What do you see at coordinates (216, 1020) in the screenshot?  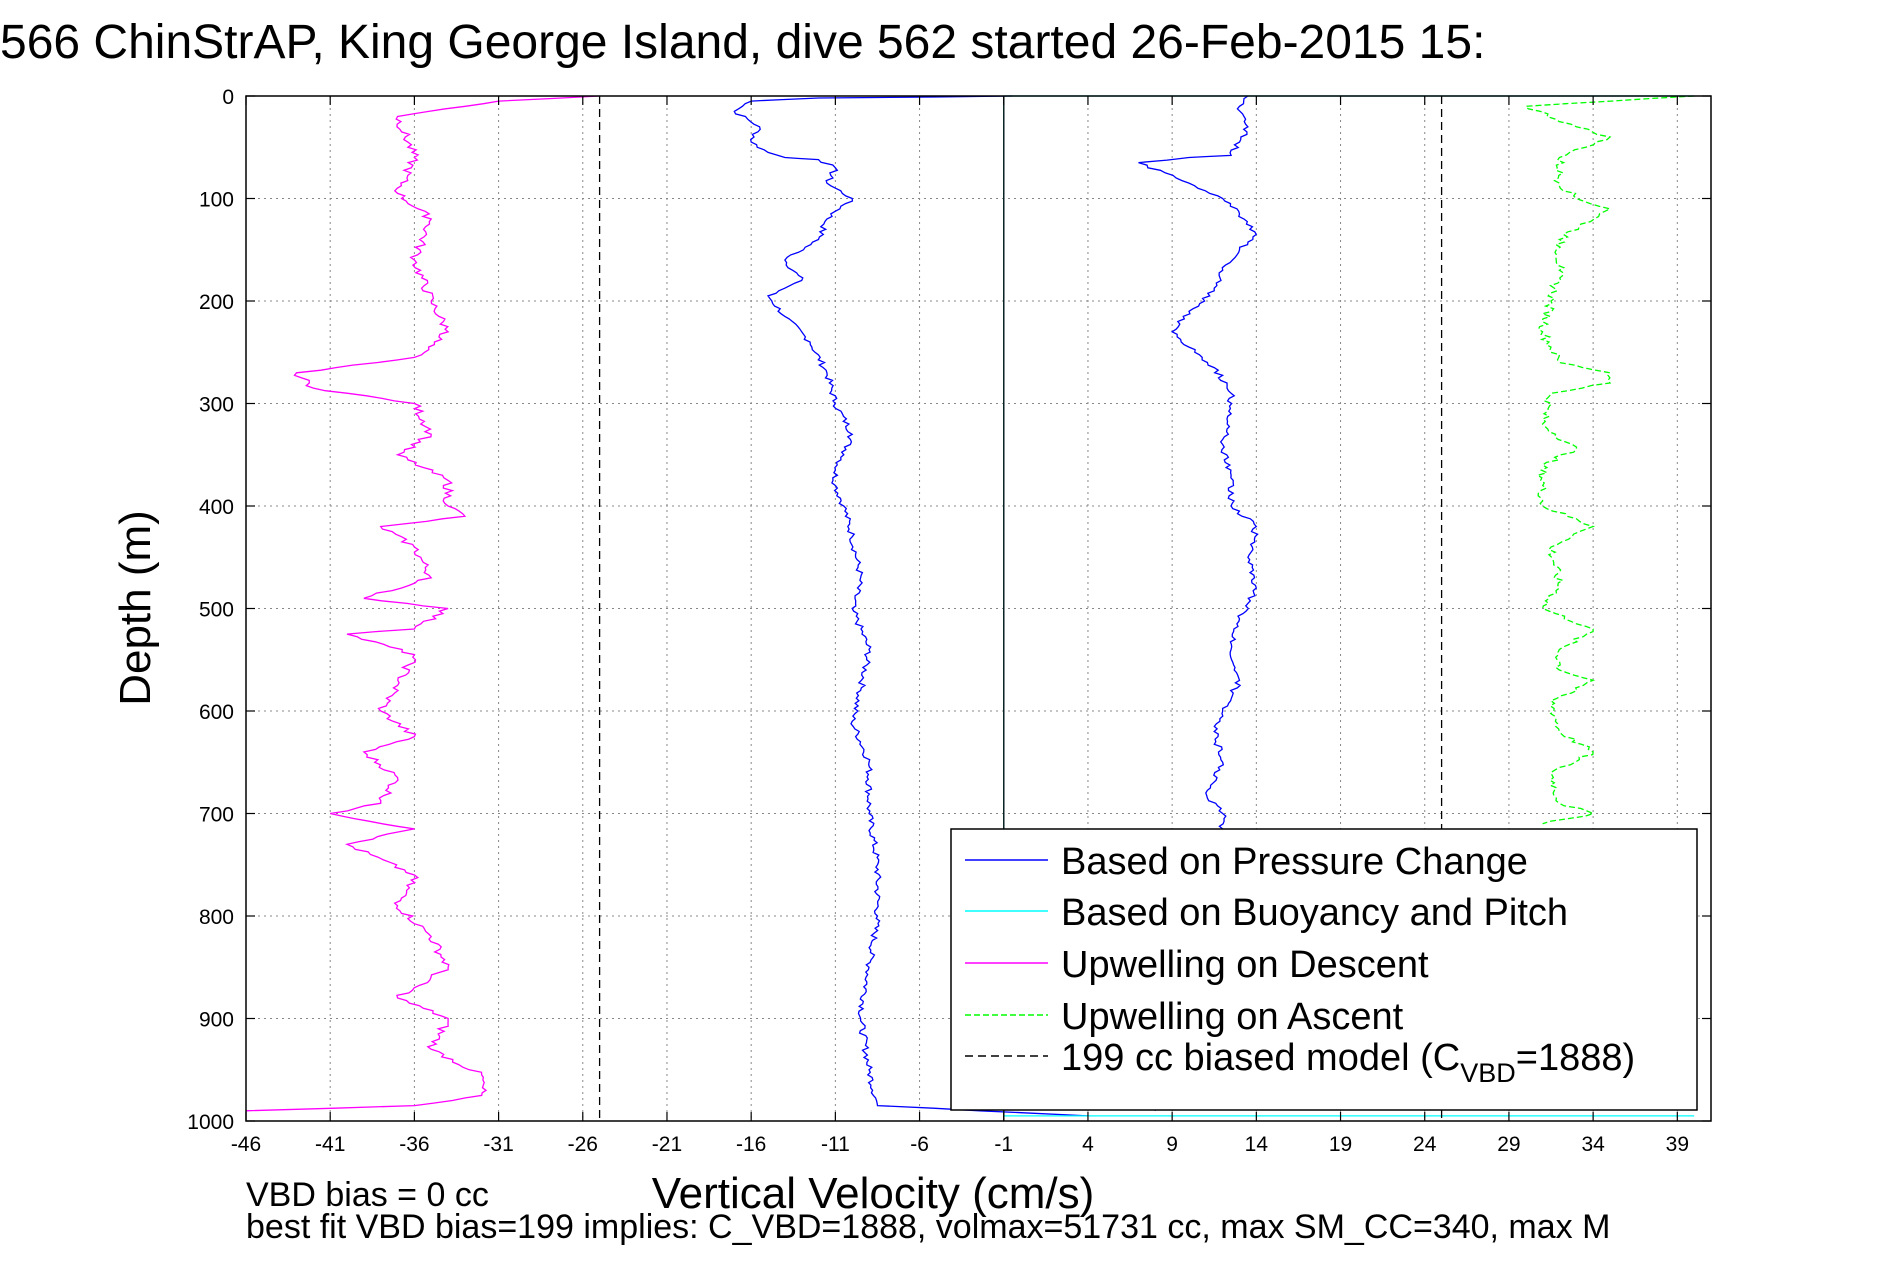 I see `y-tick-label: 900` at bounding box center [216, 1020].